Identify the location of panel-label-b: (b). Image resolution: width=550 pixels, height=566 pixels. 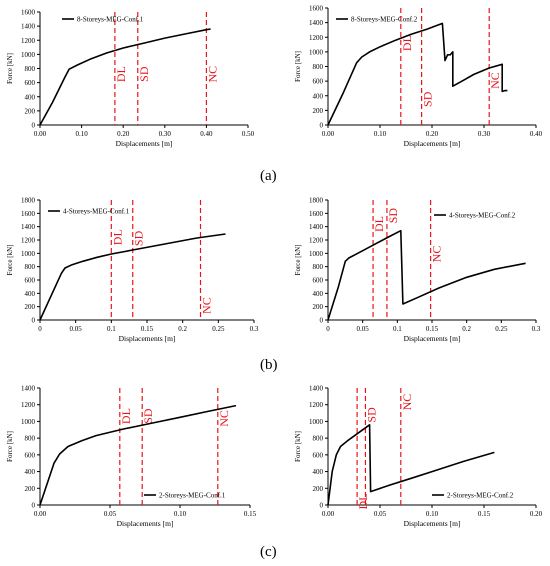
(269, 365).